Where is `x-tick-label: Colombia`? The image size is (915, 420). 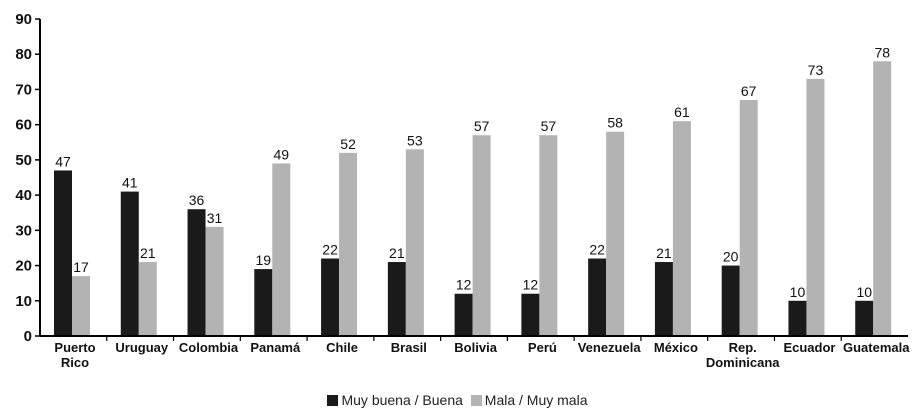 x-tick-label: Colombia is located at coordinates (209, 347).